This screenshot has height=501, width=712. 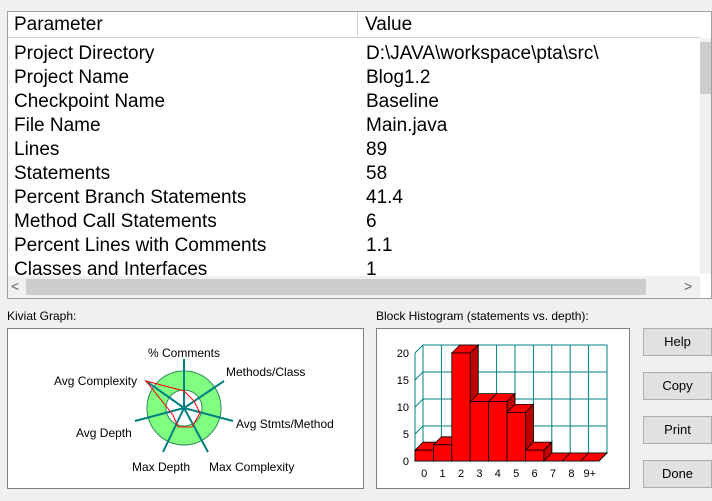 I want to click on value-cell: Baseline, so click(x=402, y=101).